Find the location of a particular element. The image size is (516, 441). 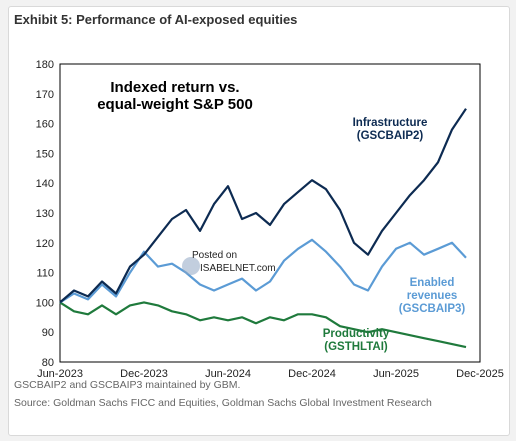

series-label-2: Productivity (GSTHLTAI) is located at coordinates (356, 340).